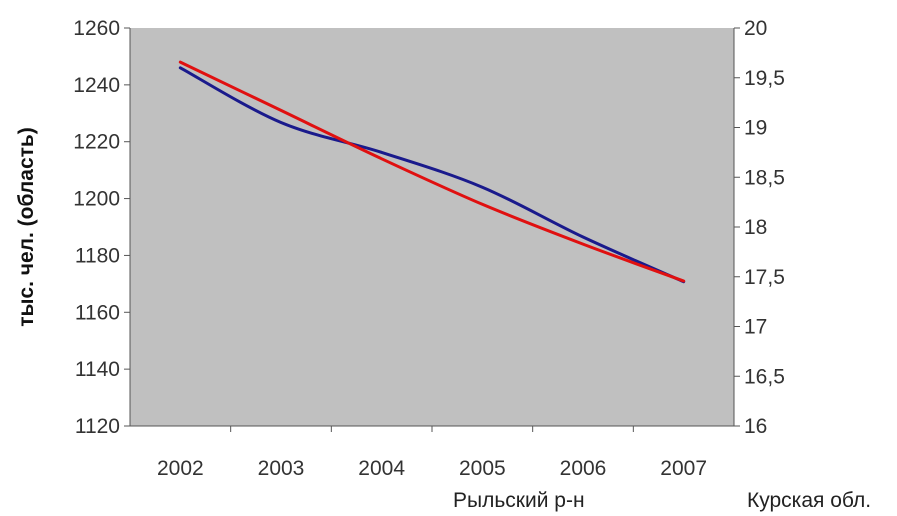 Image resolution: width=897 pixels, height=516 pixels. Describe the element at coordinates (381, 468) in the screenshot. I see `x-tick-label: 2004` at that location.